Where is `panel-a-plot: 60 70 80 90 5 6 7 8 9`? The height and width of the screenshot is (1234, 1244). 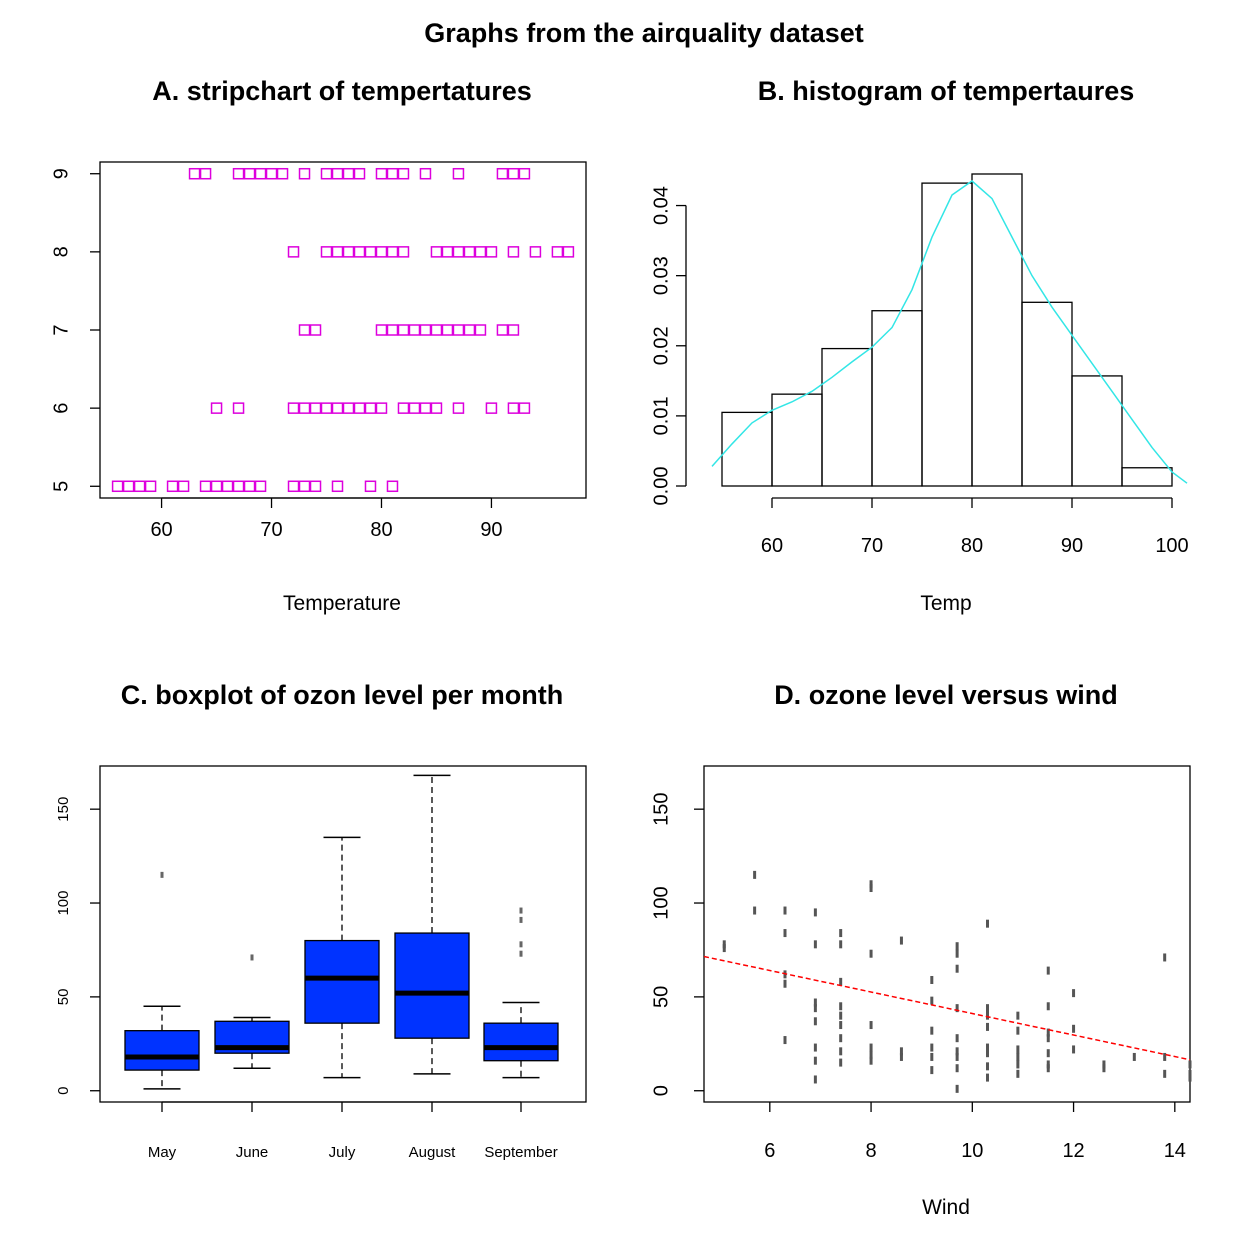
panel-a-plot: 60 70 80 90 5 6 7 8 9 is located at coordinates (318, 351).